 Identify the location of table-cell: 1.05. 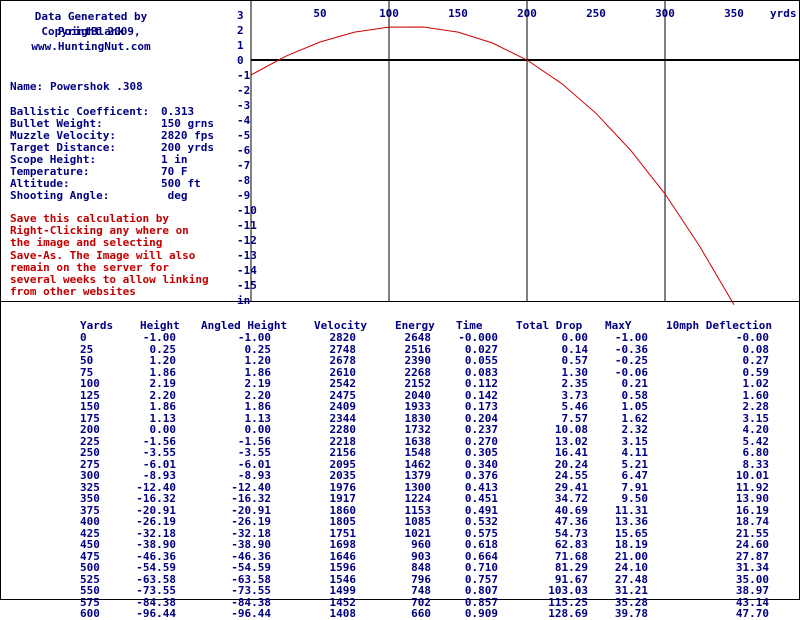
(635, 406).